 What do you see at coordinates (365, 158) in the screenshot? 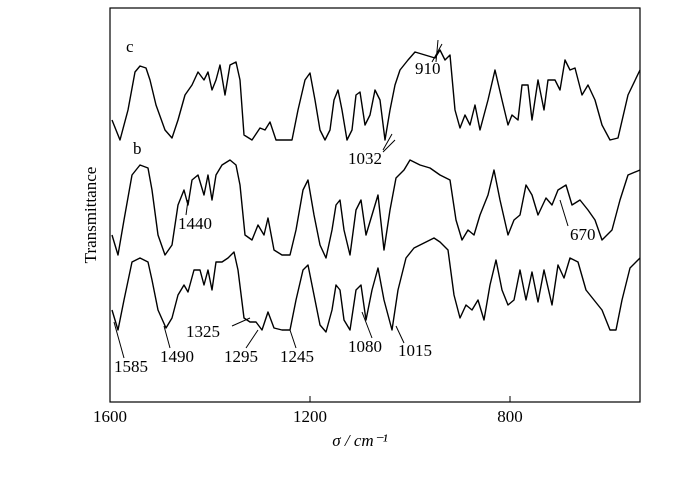
I see `annotation: 1032` at bounding box center [365, 158].